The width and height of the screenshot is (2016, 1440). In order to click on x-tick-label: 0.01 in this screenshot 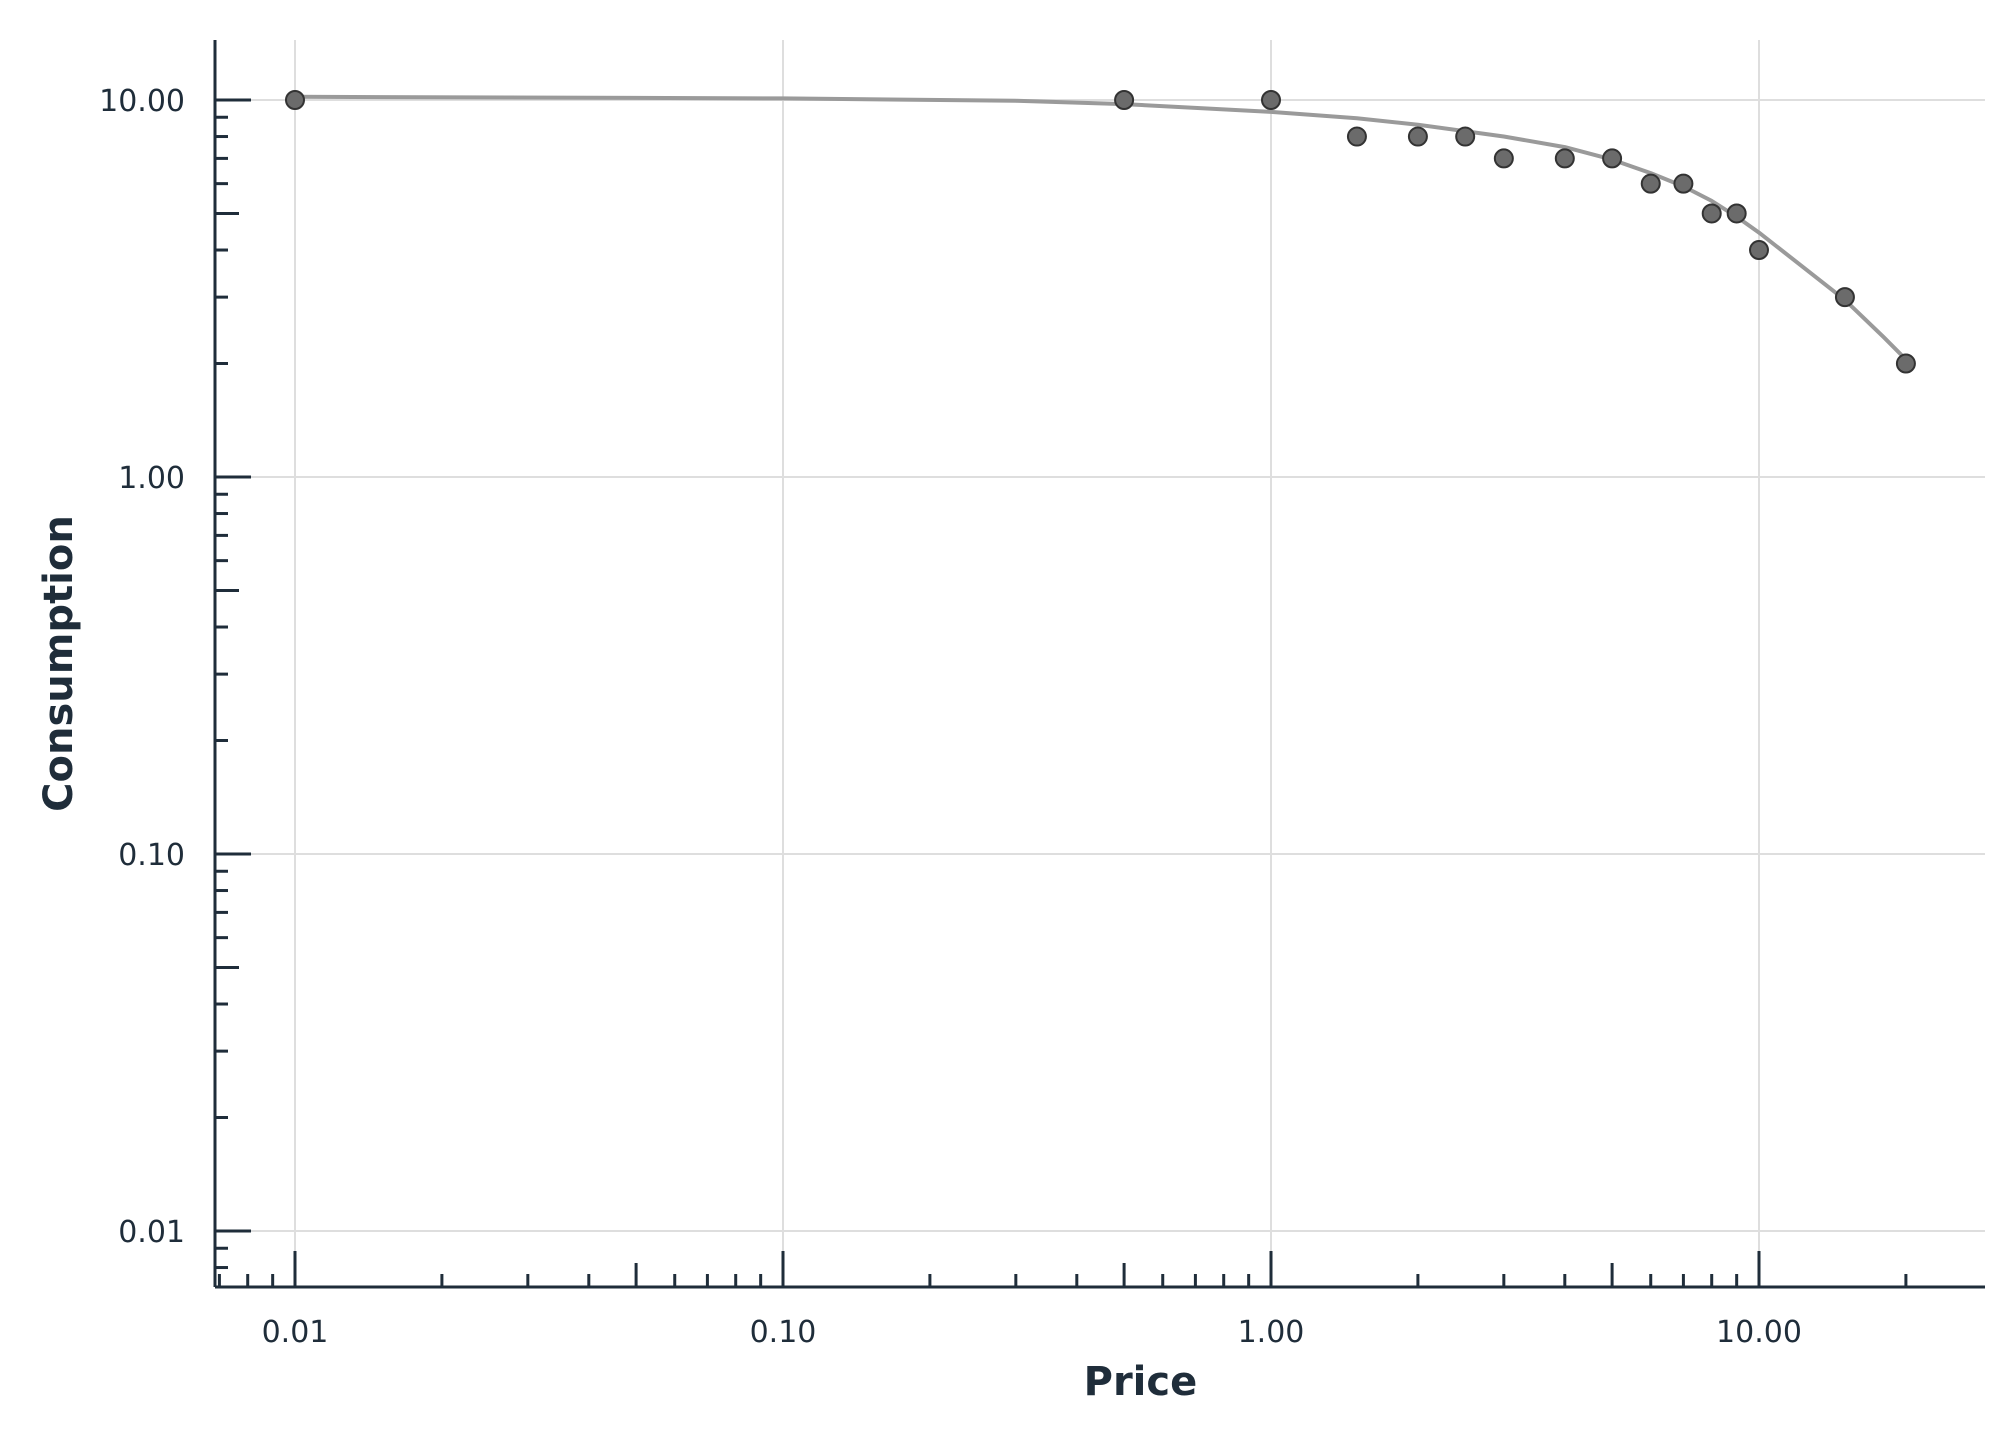, I will do `click(295, 1332)`.